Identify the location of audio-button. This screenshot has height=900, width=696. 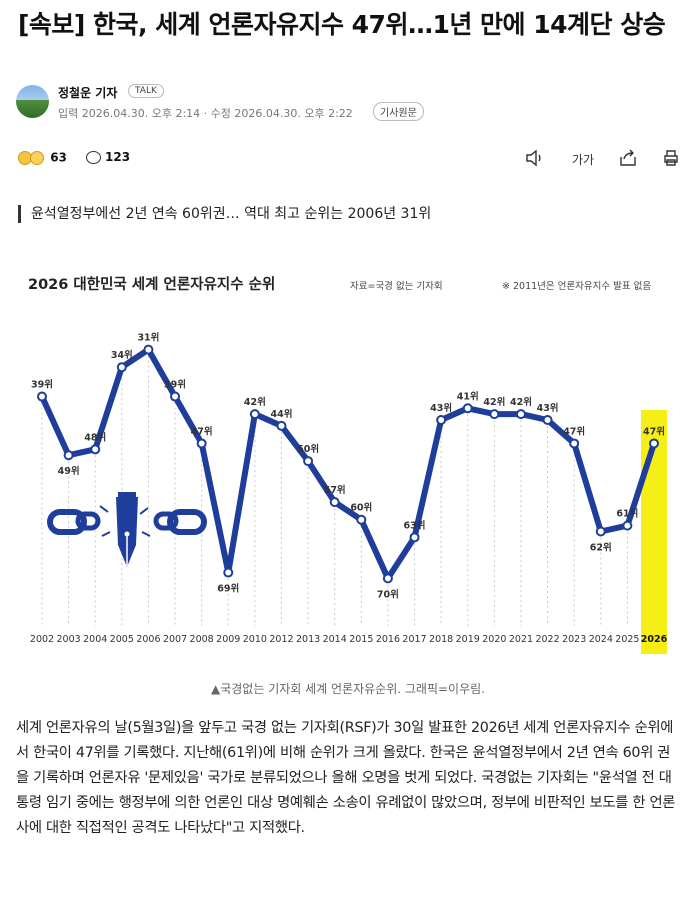
(534, 159).